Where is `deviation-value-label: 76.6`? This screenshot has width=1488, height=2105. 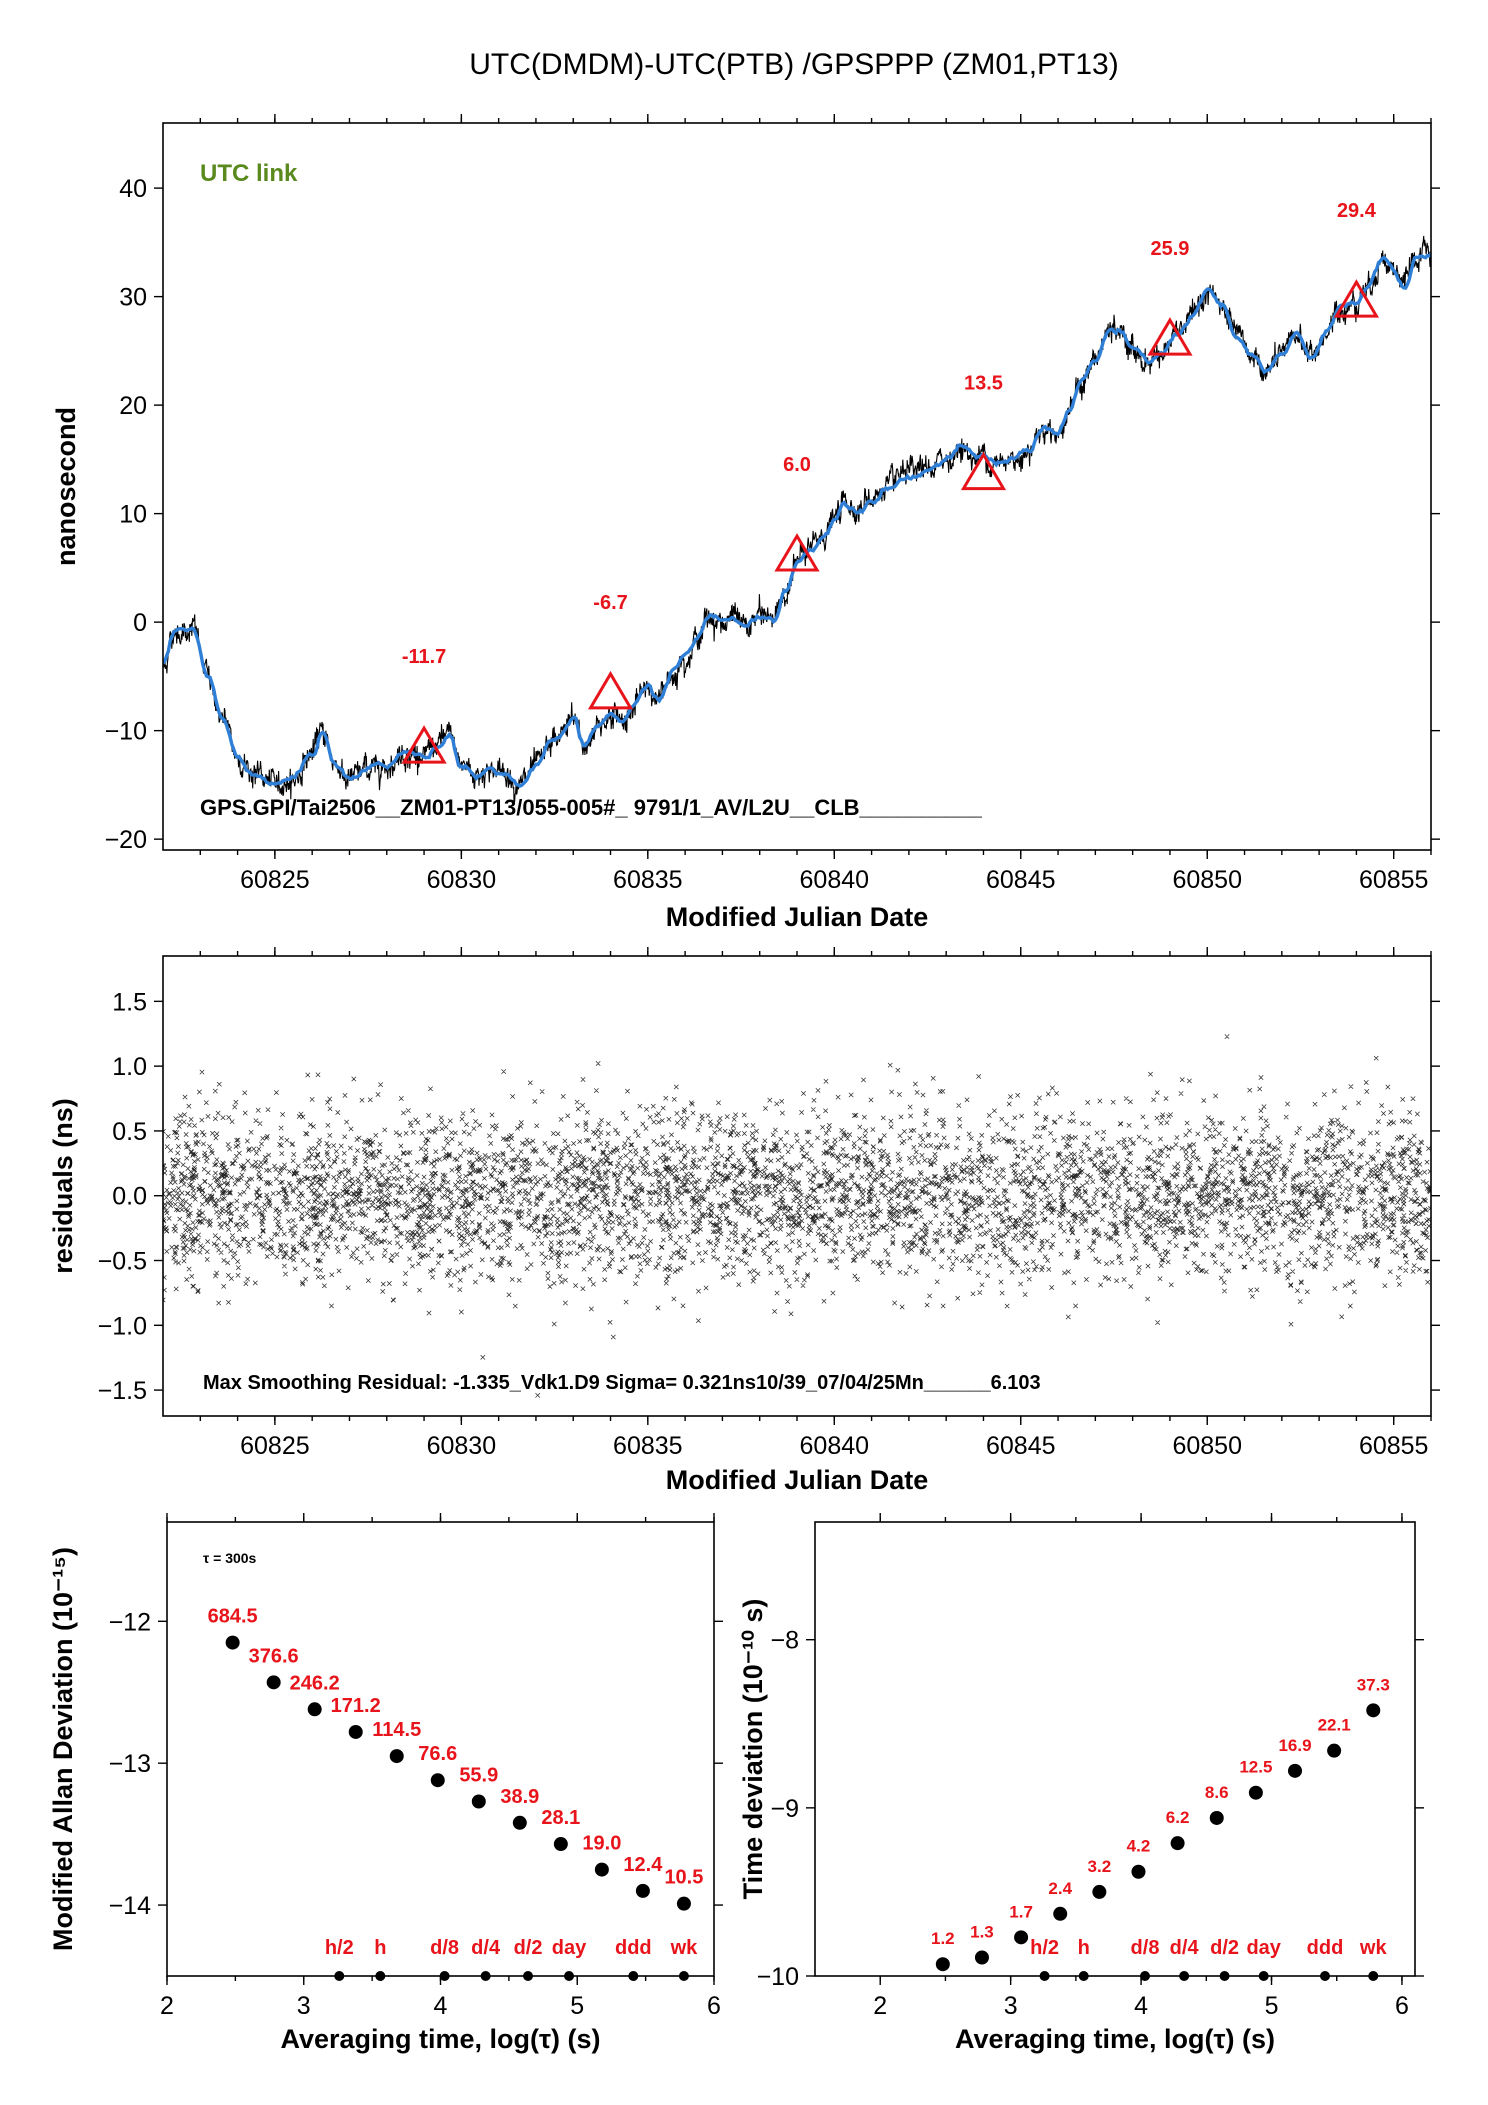
deviation-value-label: 76.6 is located at coordinates (437, 1754).